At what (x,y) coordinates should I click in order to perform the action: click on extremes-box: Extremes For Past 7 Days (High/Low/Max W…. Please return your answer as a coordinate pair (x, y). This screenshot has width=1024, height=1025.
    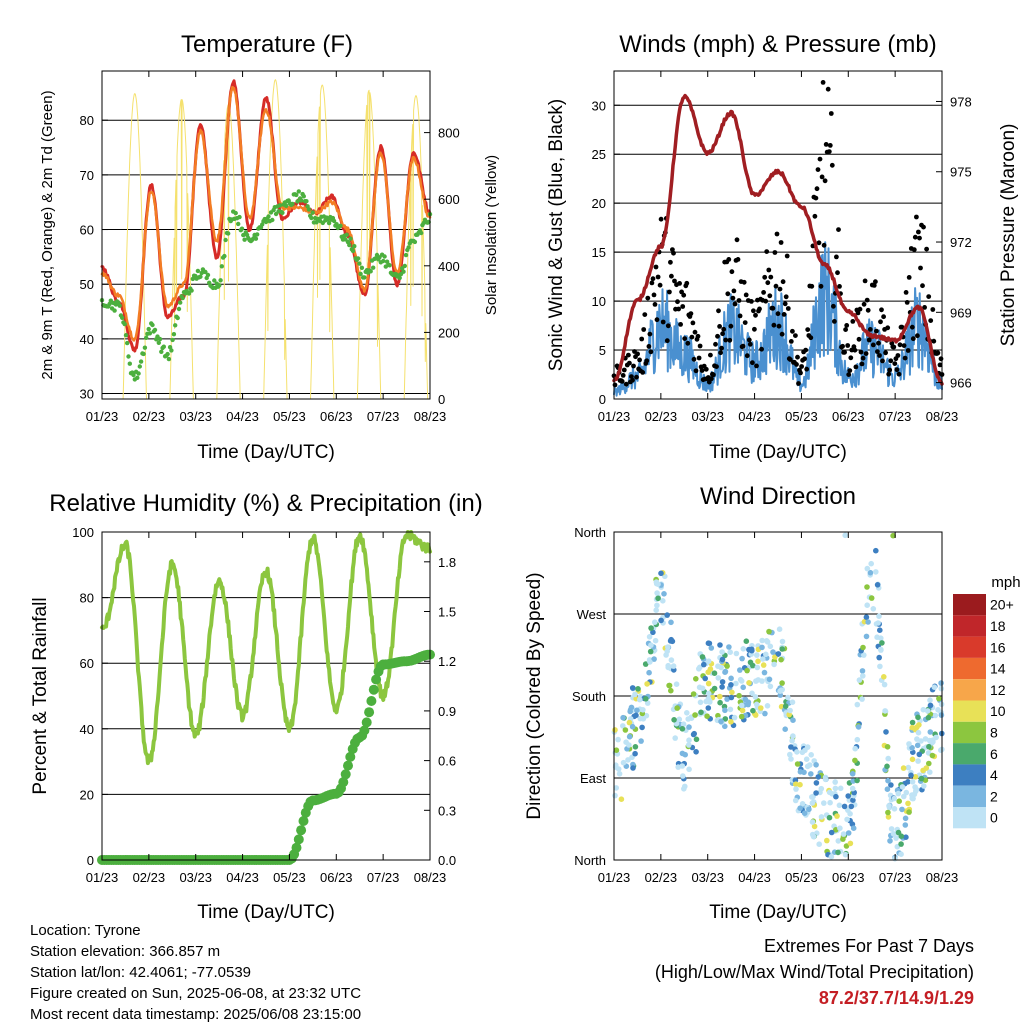
    Looking at the image, I should click on (814, 972).